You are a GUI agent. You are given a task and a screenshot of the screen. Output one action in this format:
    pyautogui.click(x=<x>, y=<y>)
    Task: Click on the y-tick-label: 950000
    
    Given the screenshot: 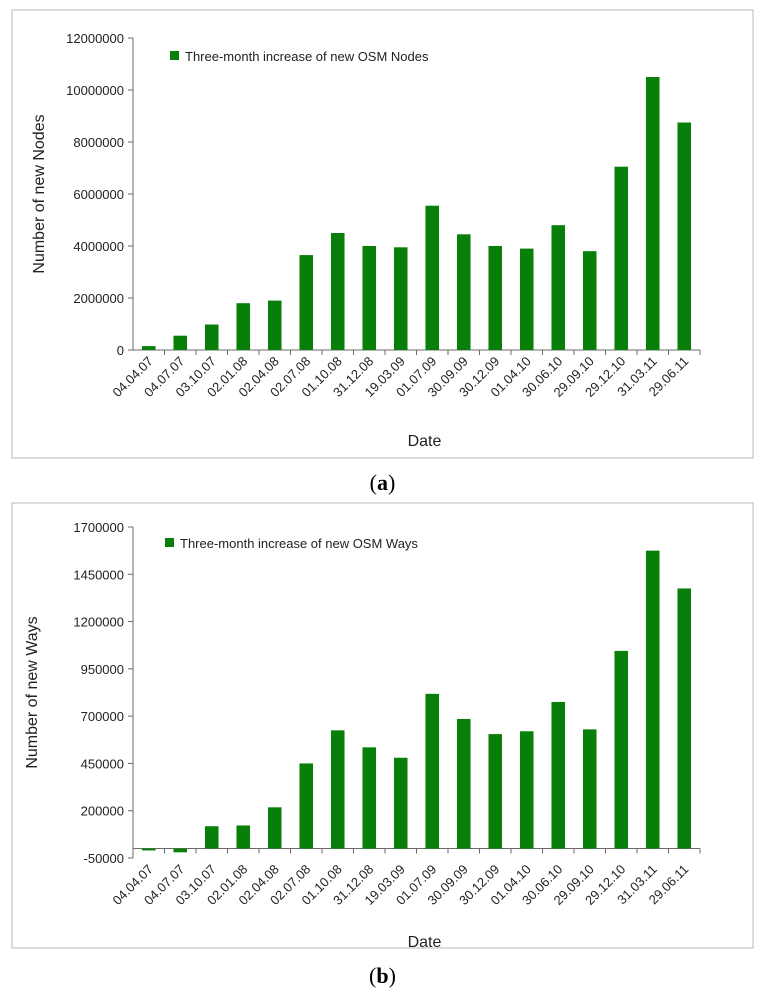 What is the action you would take?
    pyautogui.click(x=102, y=669)
    